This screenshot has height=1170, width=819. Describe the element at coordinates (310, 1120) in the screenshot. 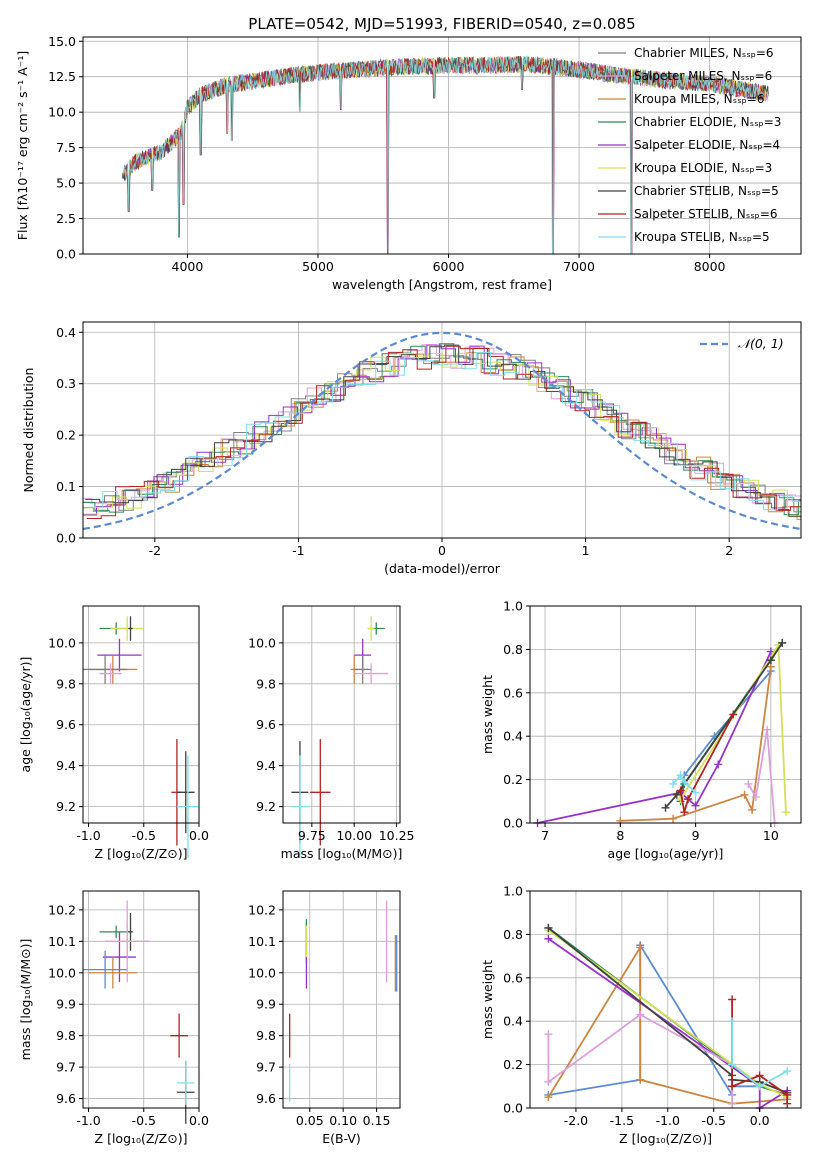

I see `x-tick-label: 0.05` at that location.